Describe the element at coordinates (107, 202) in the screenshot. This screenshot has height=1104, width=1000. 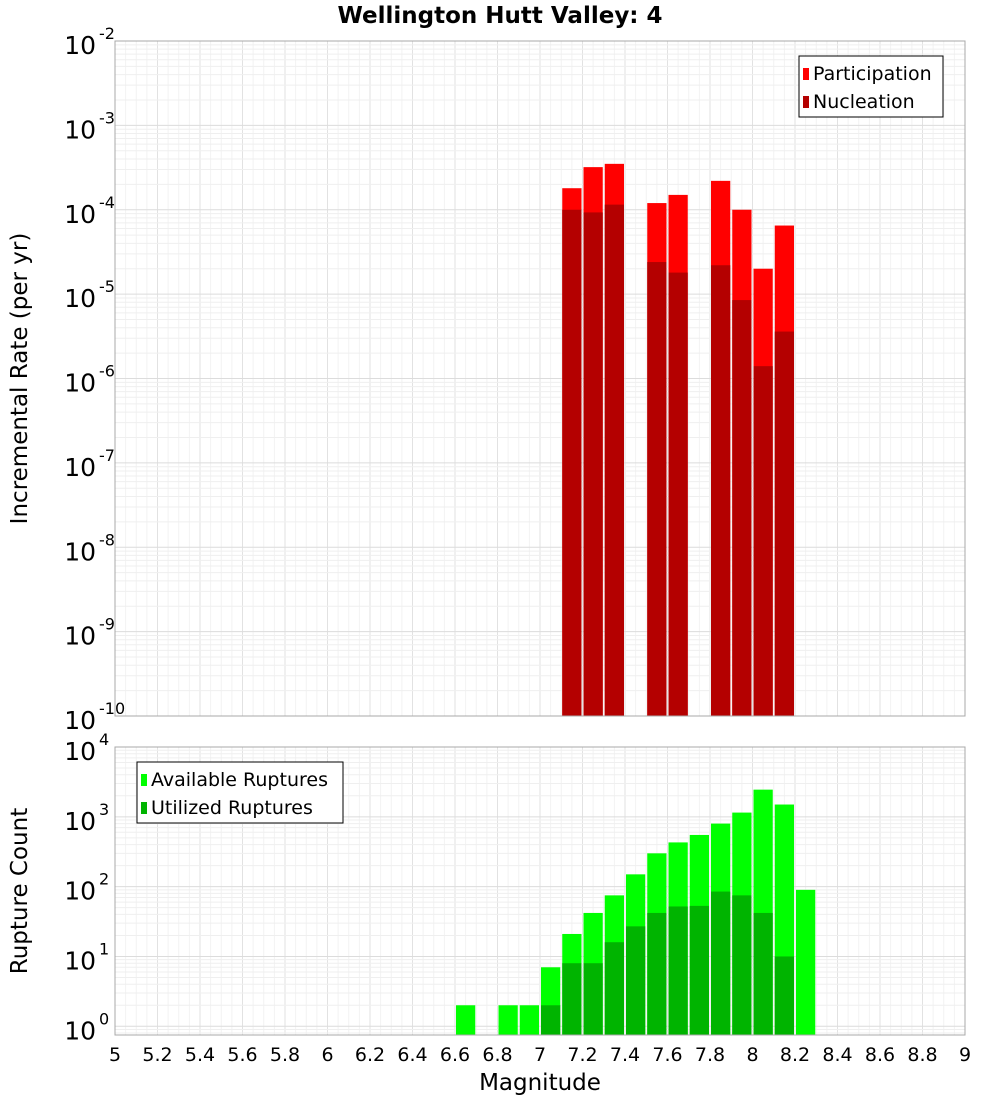
I see `y-tick-exponent: -4` at that location.